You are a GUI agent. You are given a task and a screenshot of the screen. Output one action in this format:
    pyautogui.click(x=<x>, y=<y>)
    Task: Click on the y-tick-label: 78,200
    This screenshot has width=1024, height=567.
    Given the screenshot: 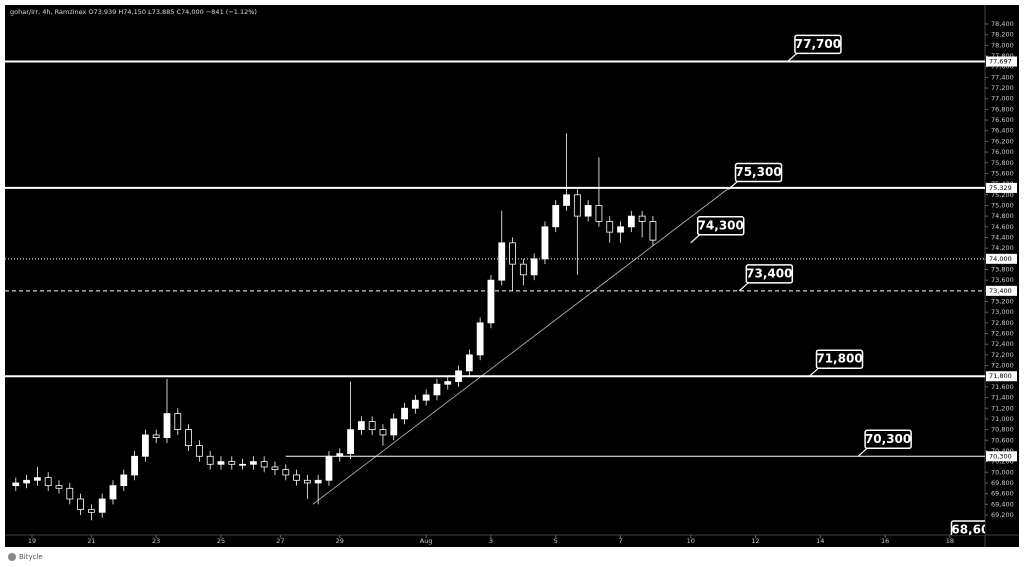 What is the action you would take?
    pyautogui.click(x=1002, y=35)
    